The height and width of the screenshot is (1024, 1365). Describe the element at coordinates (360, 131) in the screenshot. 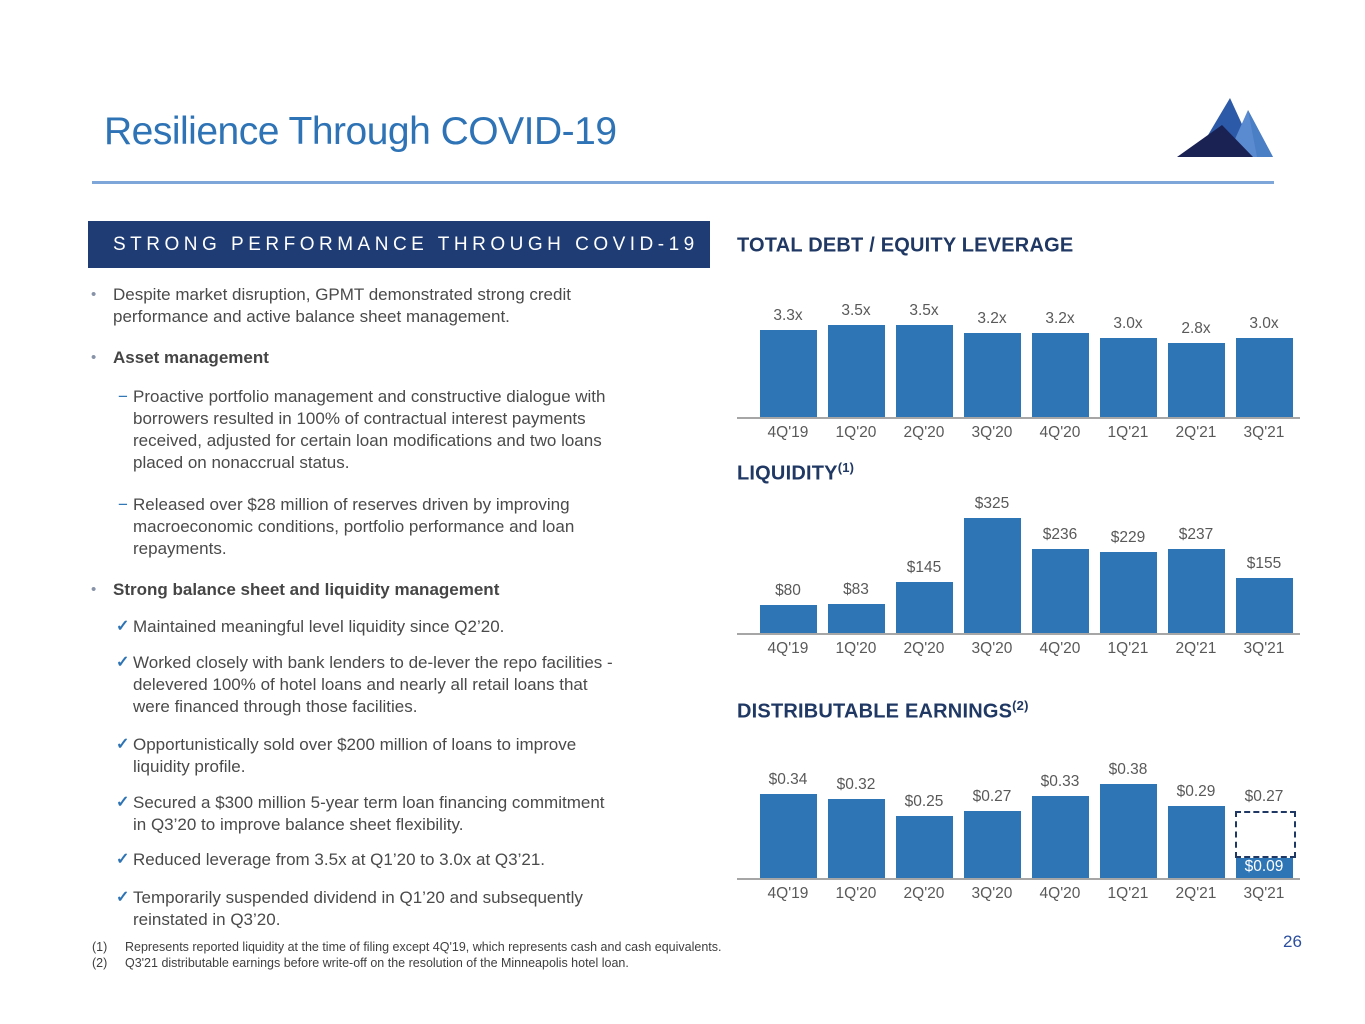

I see `page-title: Resilience Through COVID-19` at that location.